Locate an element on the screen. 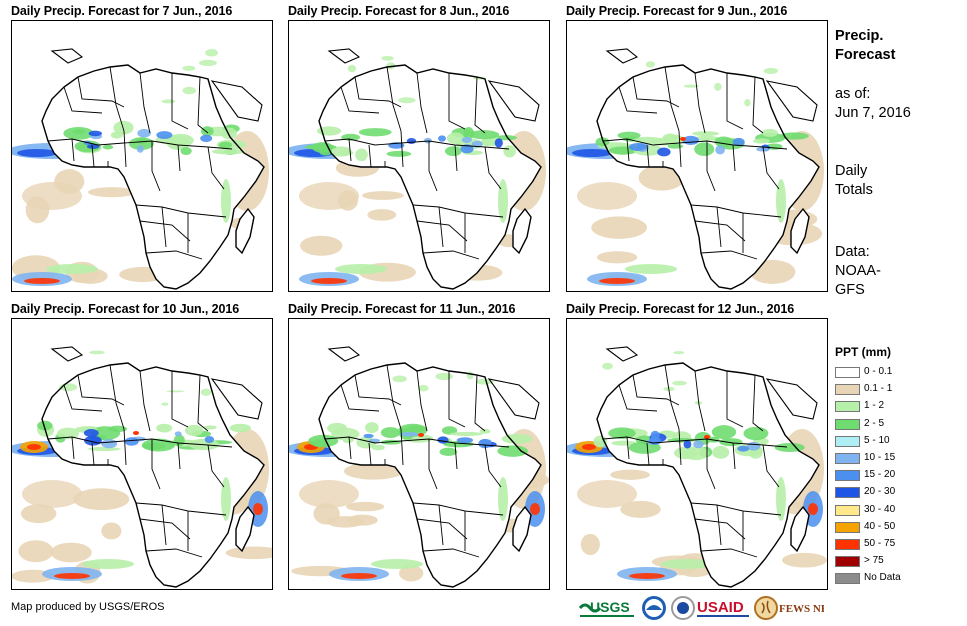 The width and height of the screenshot is (967, 626). data-line-1: NOAA- is located at coordinates (858, 271).